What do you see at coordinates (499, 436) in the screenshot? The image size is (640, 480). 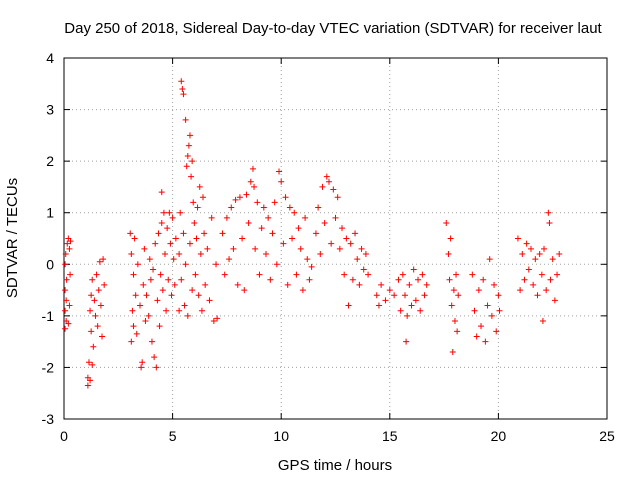 I see `x-tick-label: 20` at bounding box center [499, 436].